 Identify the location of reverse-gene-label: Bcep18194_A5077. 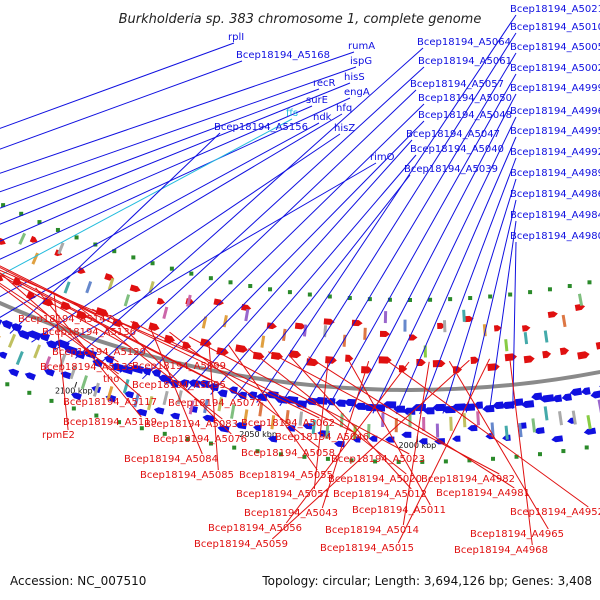
(215, 403).